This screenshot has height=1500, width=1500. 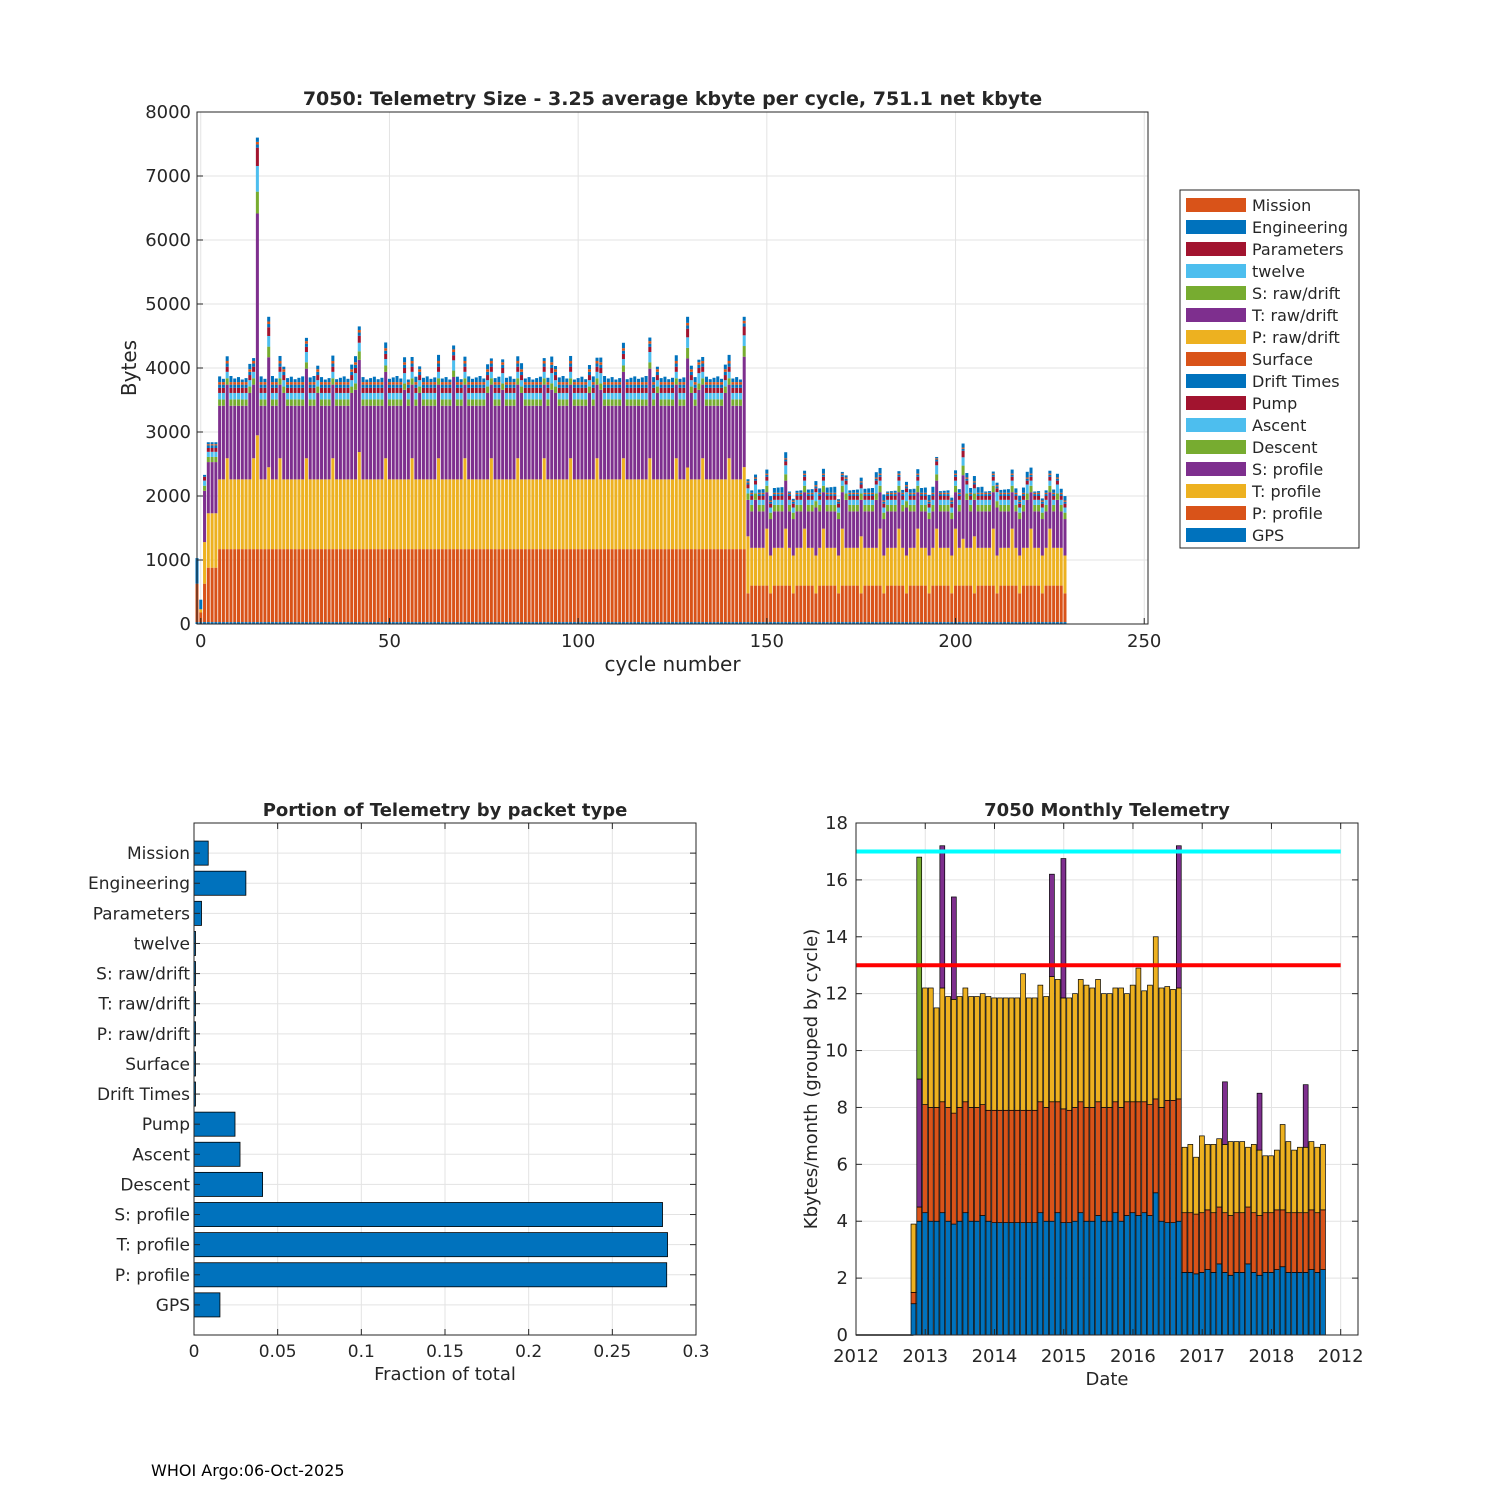 I want to click on y-tick-label: 8000, so click(x=168, y=112).